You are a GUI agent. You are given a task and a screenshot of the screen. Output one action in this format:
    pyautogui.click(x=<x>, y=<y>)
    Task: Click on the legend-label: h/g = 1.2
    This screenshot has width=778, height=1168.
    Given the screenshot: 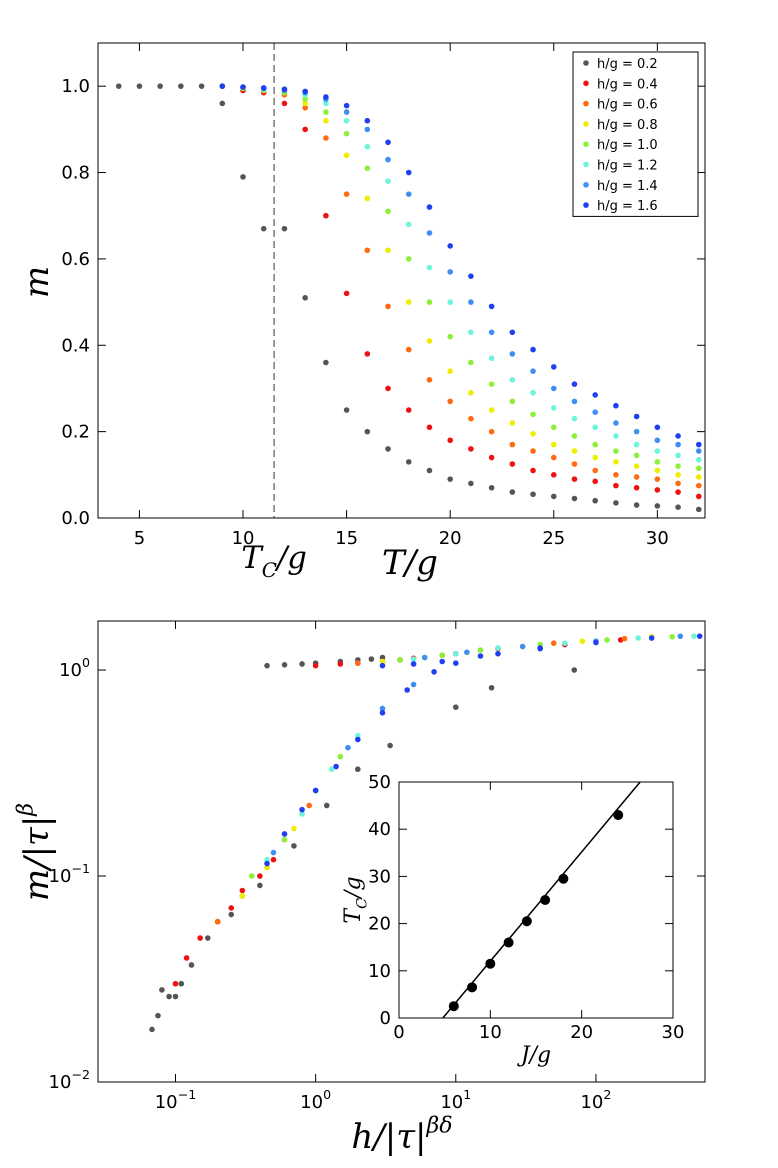 What is the action you would take?
    pyautogui.click(x=627, y=166)
    